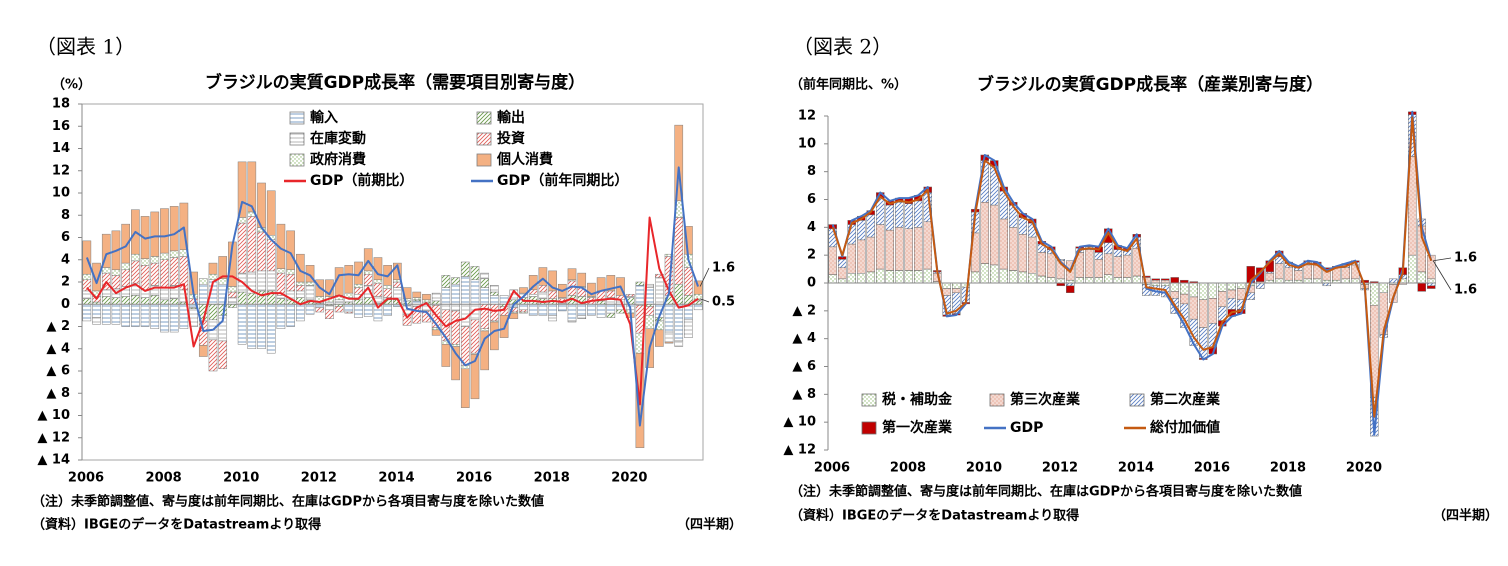 The width and height of the screenshot is (1508, 566). I want to click on legend-label: 個人消費, so click(524, 159).